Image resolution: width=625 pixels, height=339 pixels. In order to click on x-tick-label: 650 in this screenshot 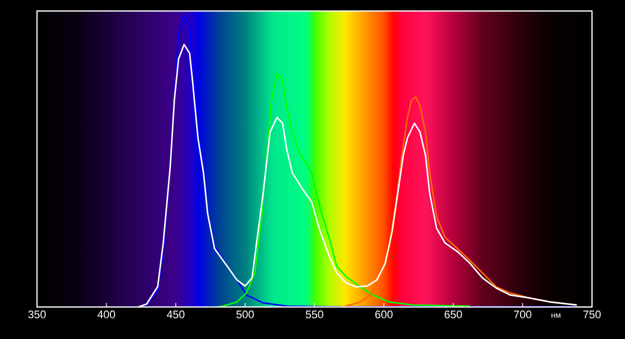, I will do `click(453, 314)`.